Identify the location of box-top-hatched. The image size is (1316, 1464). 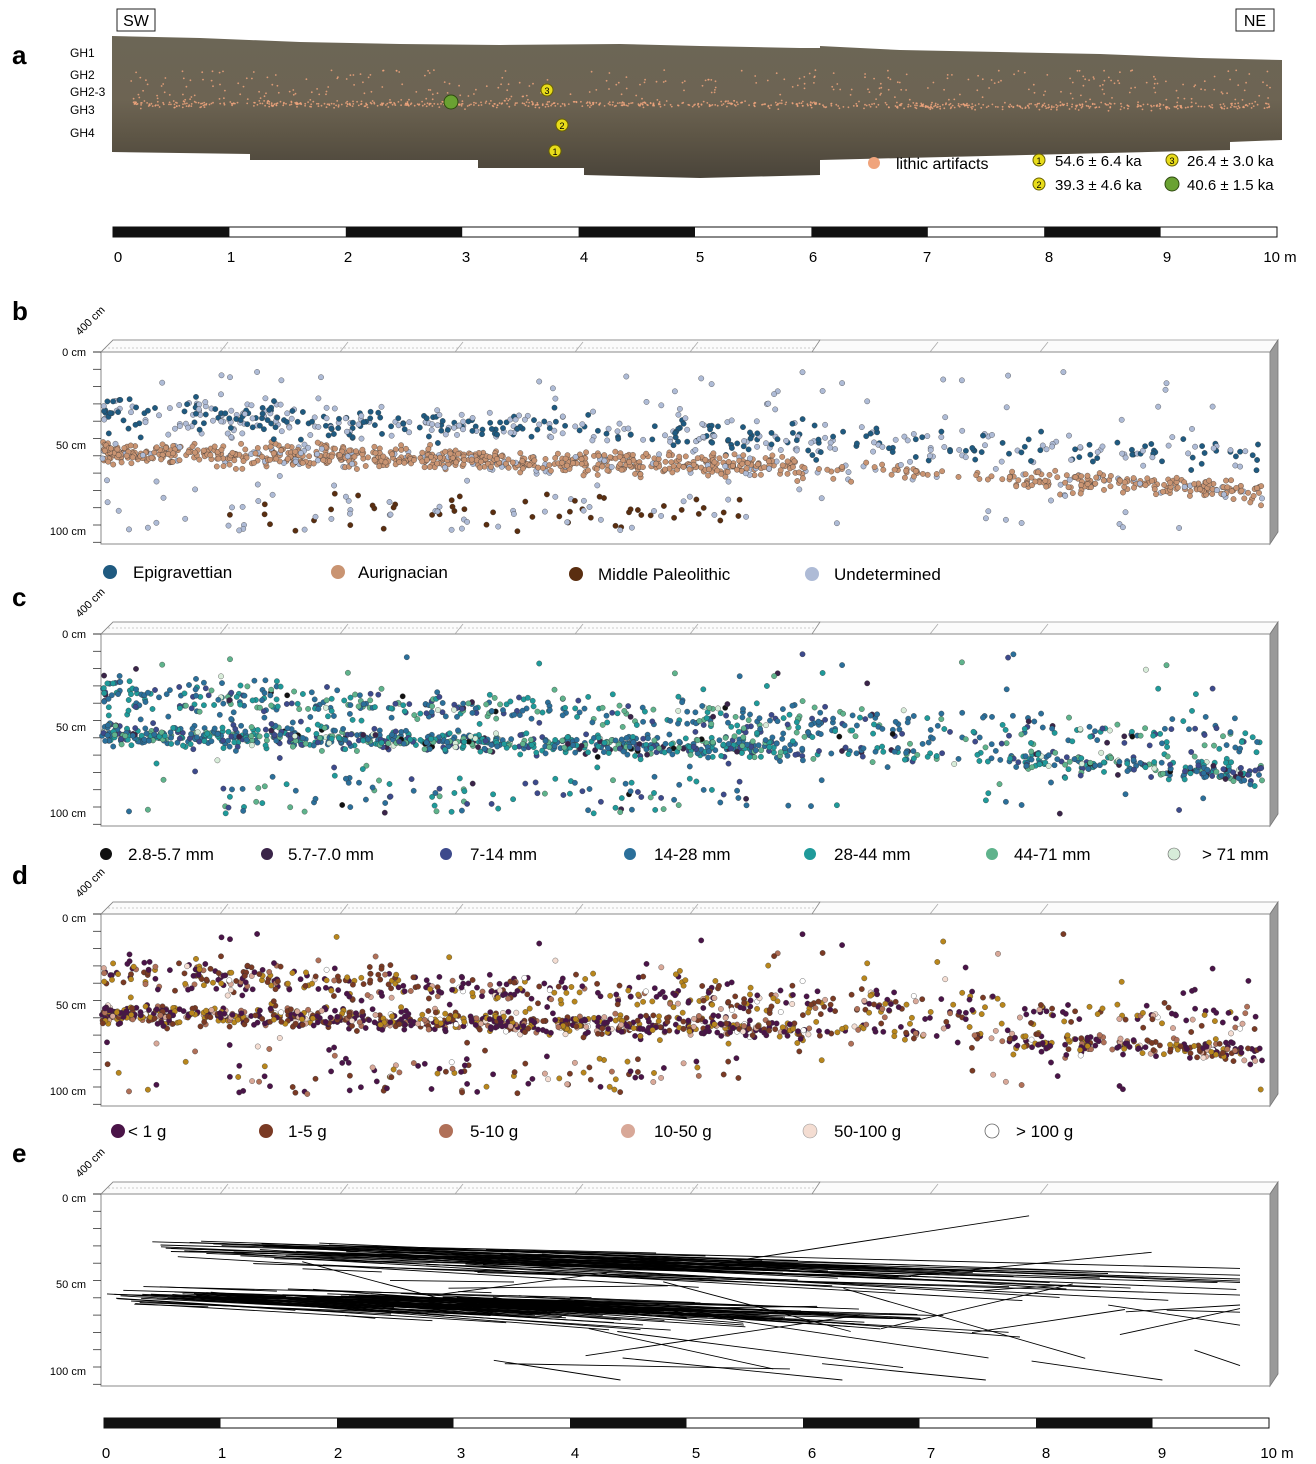
(460, 628).